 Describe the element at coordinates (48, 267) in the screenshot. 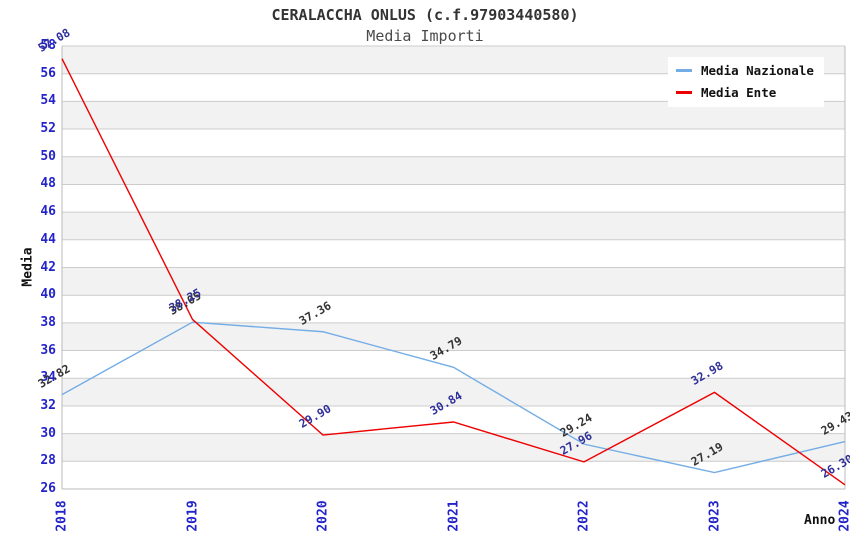

I see `y-tick-label: 42` at that location.